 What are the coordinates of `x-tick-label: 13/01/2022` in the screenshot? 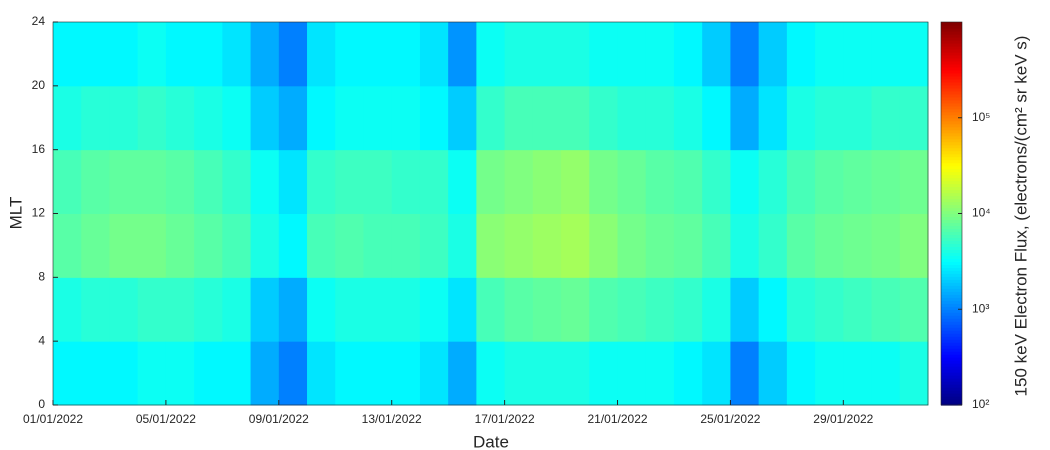 It's located at (392, 419).